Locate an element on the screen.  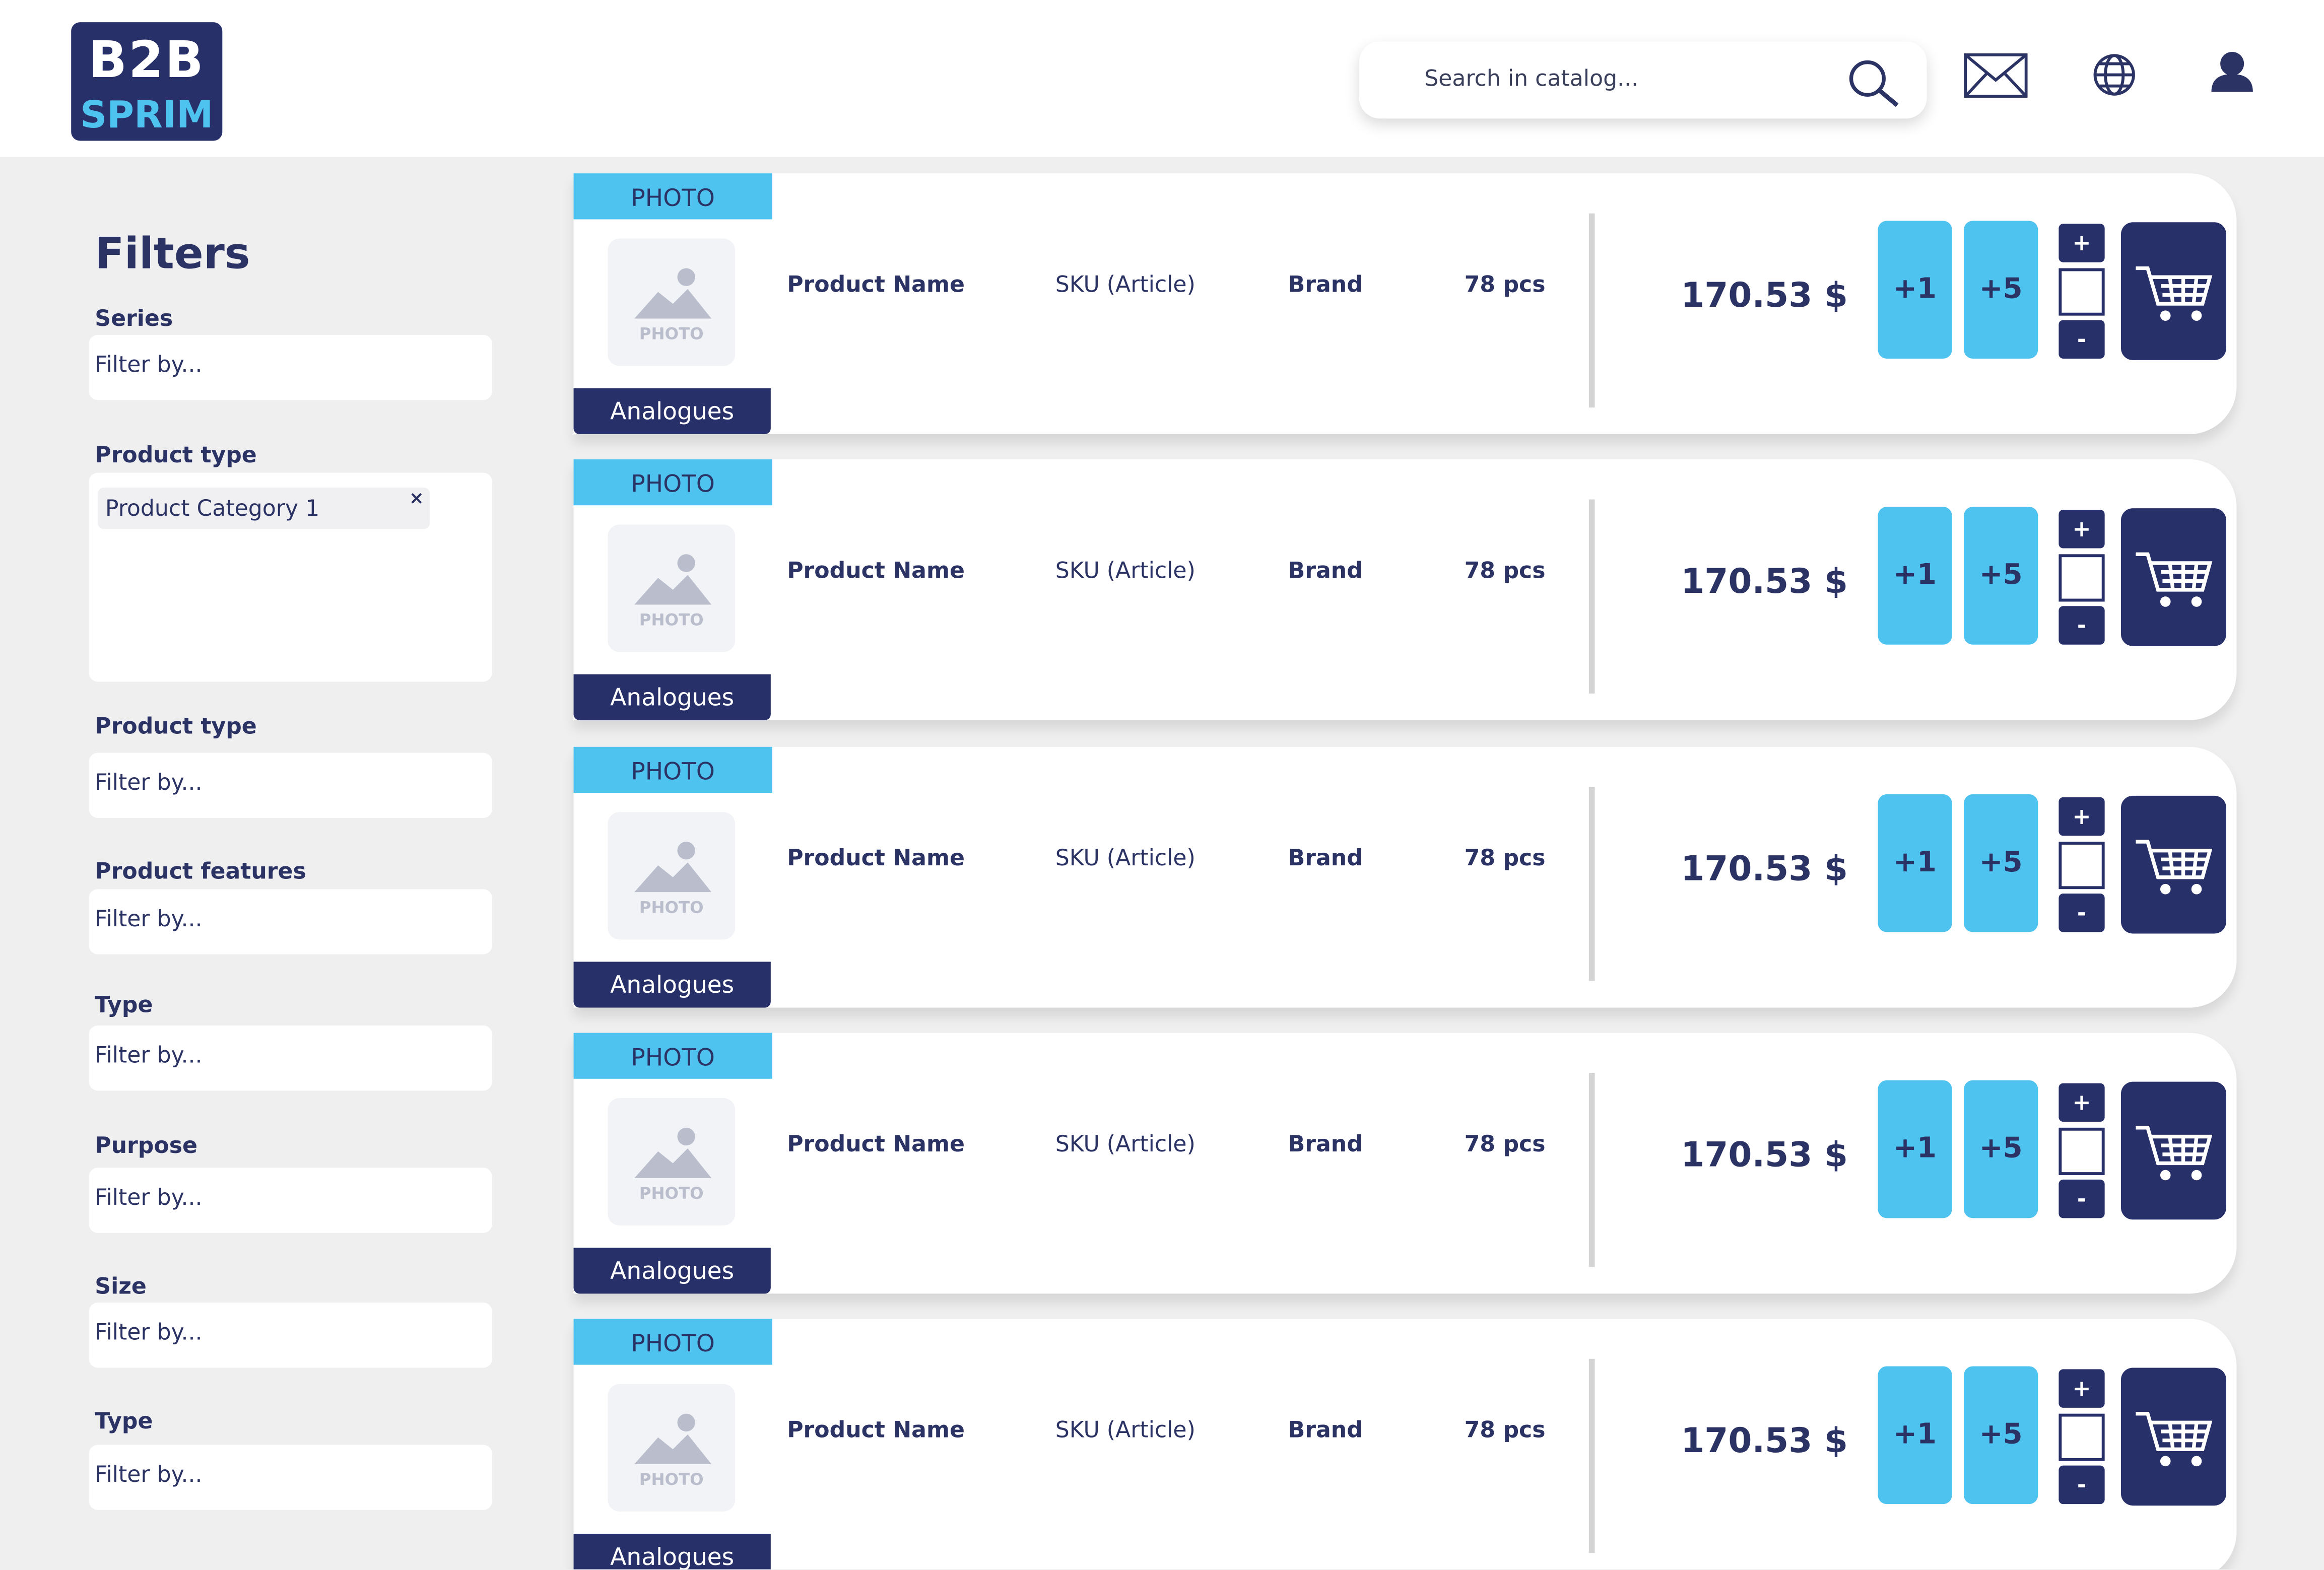
search-icon is located at coordinates (1873, 83).